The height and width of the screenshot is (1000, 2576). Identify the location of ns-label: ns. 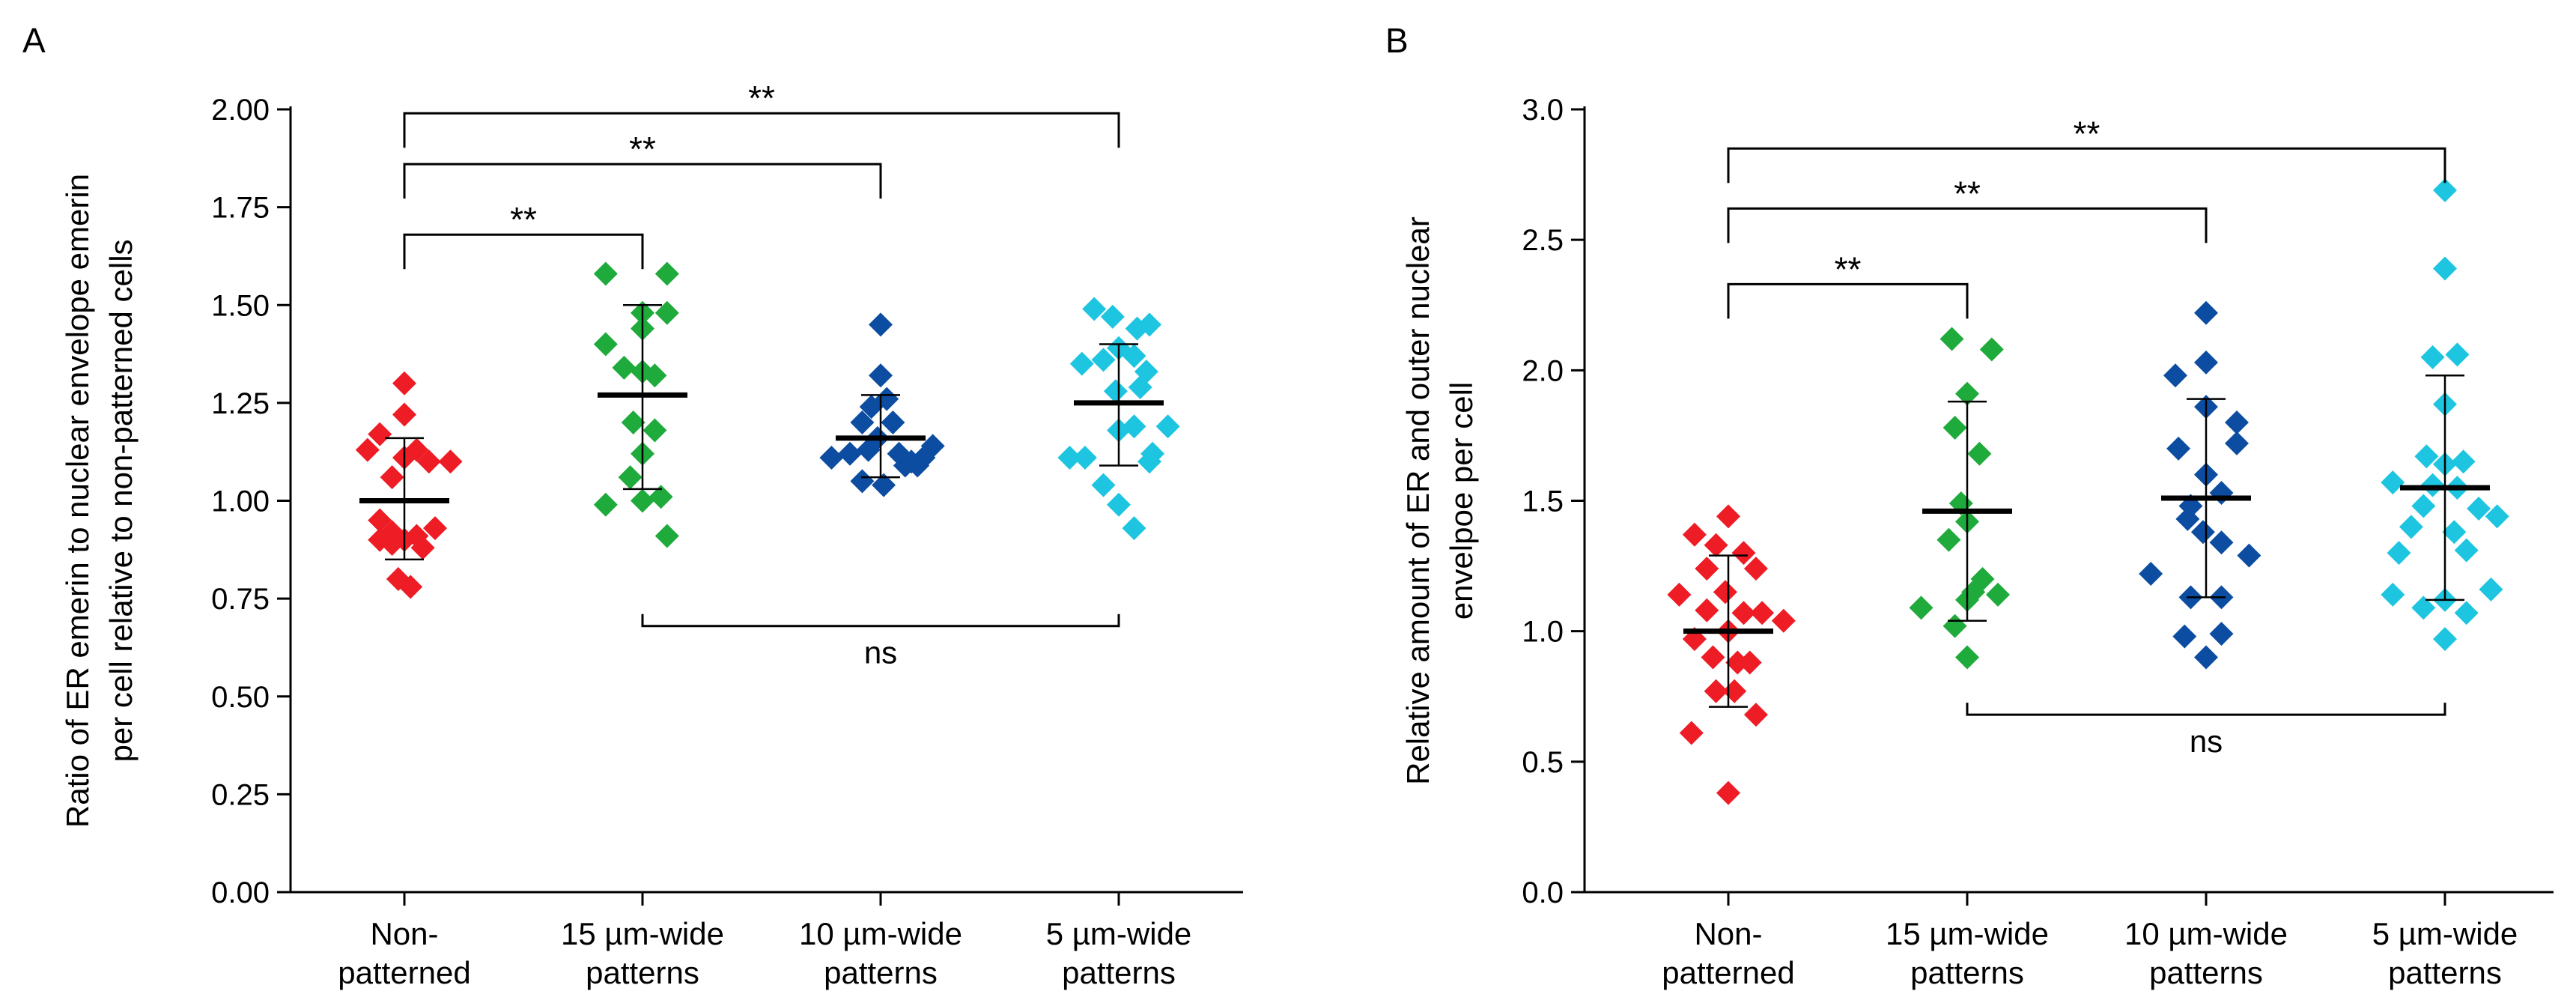
(880, 652).